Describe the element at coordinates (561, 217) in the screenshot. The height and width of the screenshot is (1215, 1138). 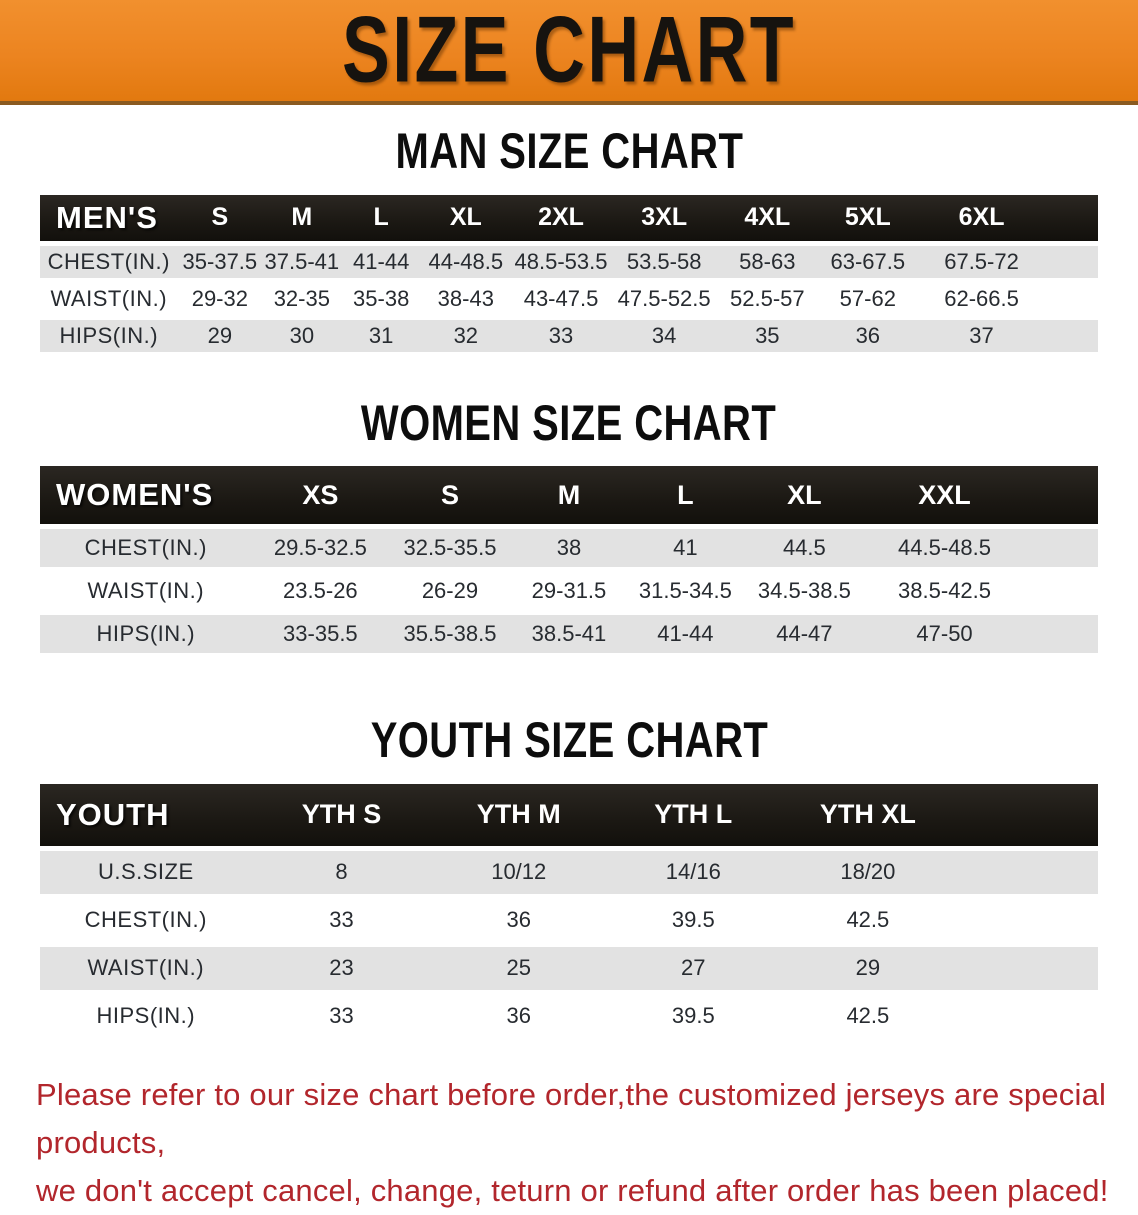
I see `size-column-header: 2XL` at that location.